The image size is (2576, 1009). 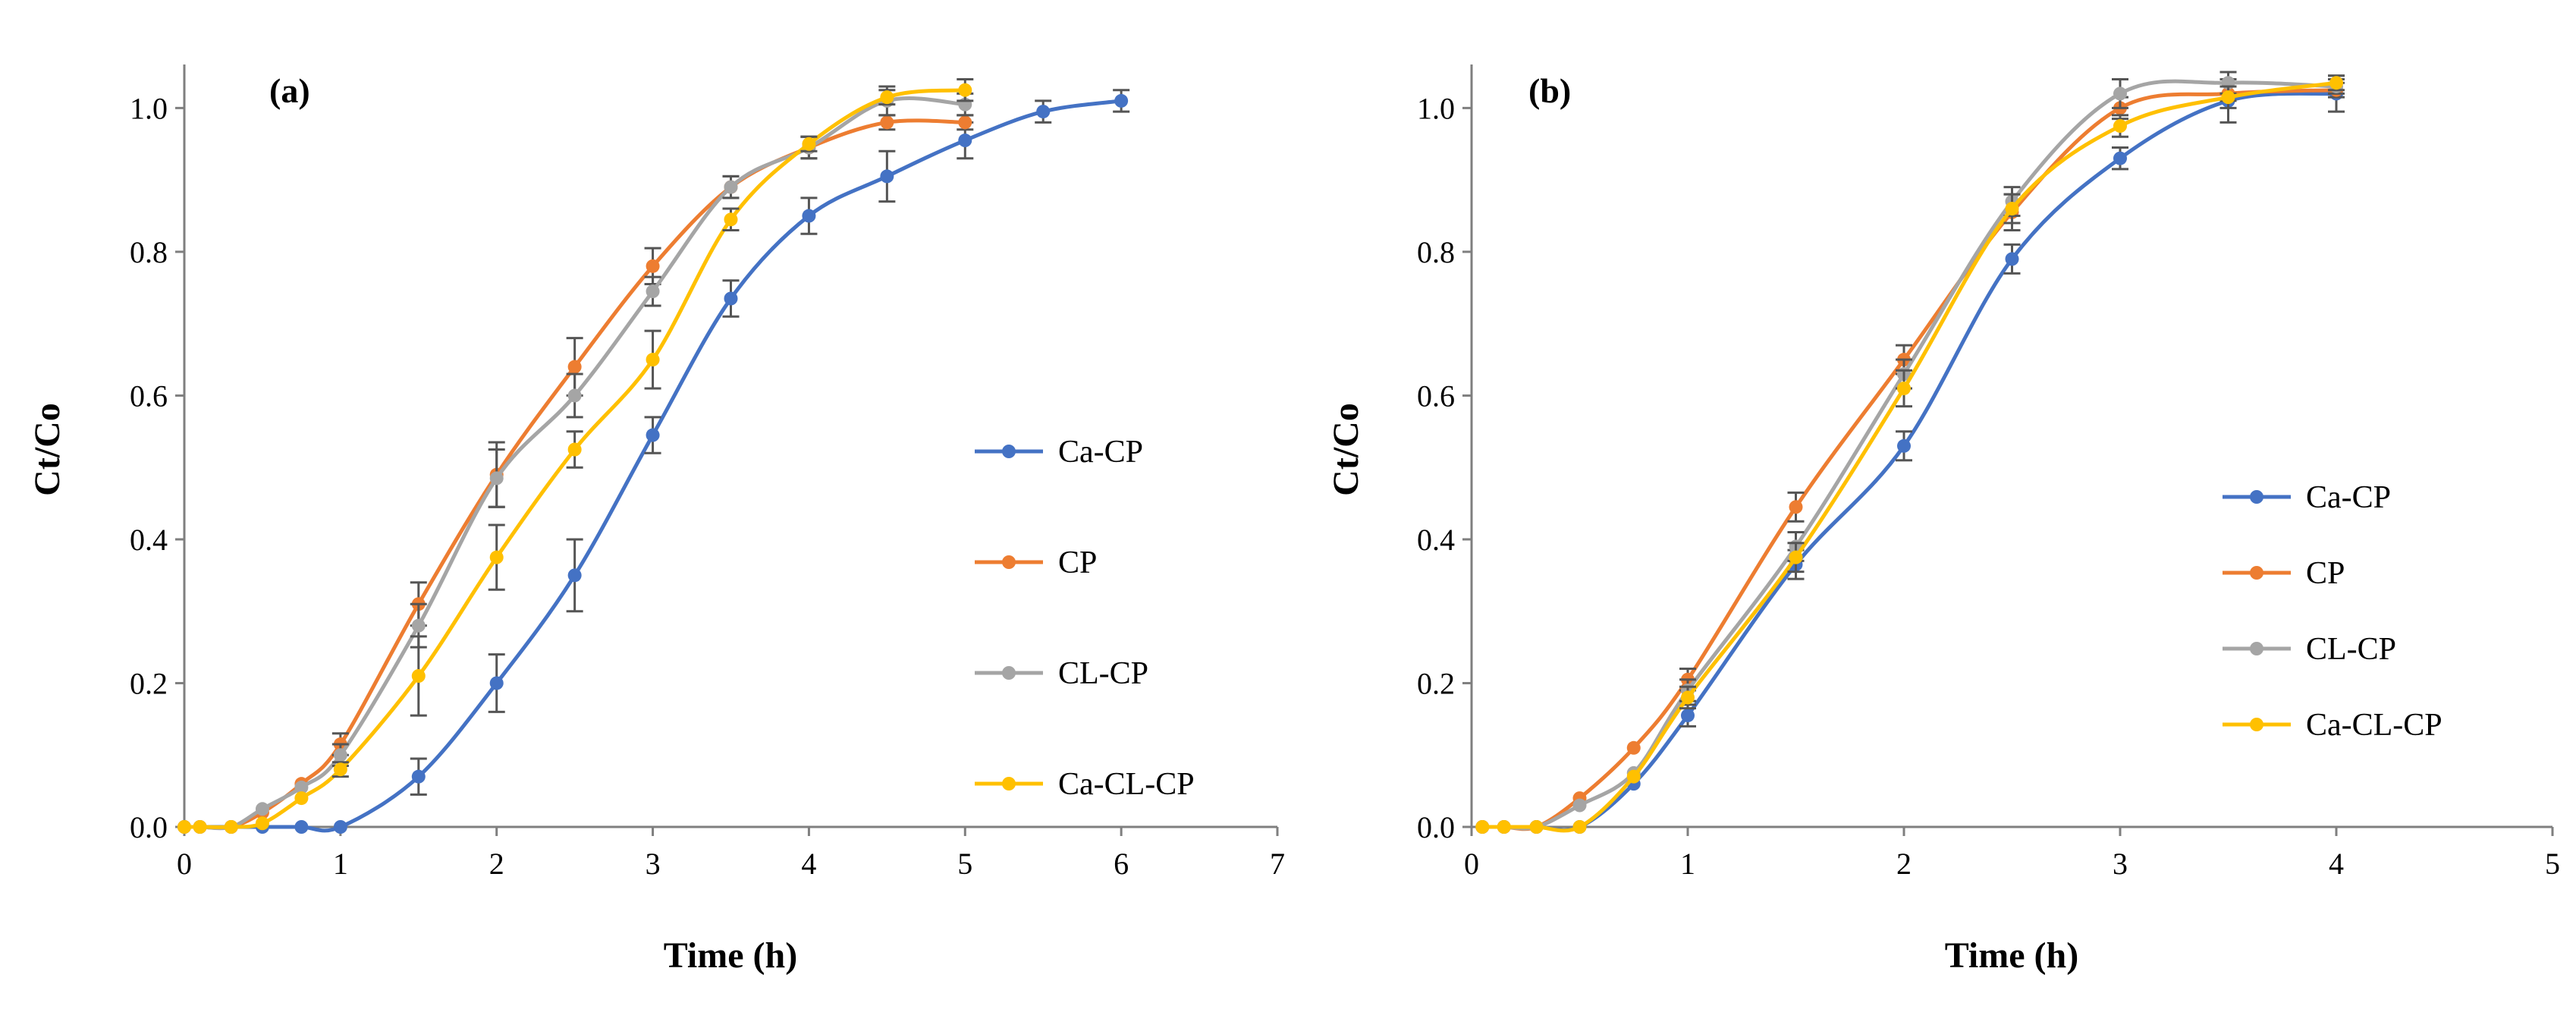 What do you see at coordinates (2348, 497) in the screenshot?
I see `legend-label: Ca-CP` at bounding box center [2348, 497].